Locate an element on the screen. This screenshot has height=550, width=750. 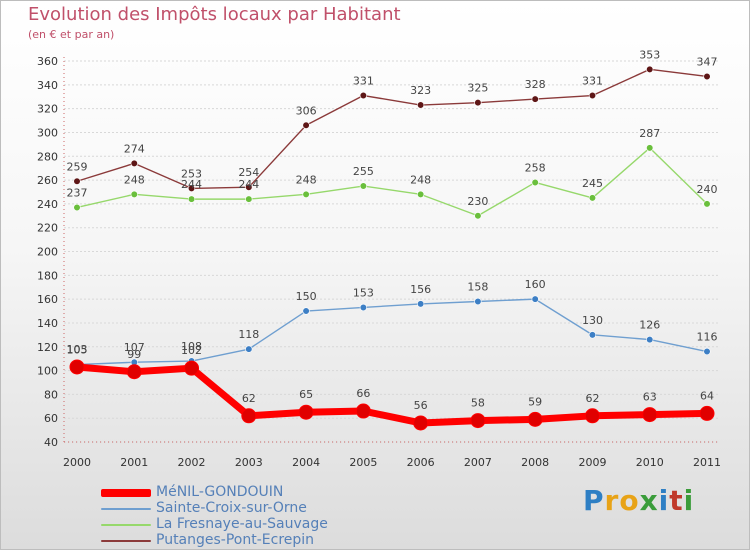
x-tick-label: 2011 is located at coordinates (707, 462).